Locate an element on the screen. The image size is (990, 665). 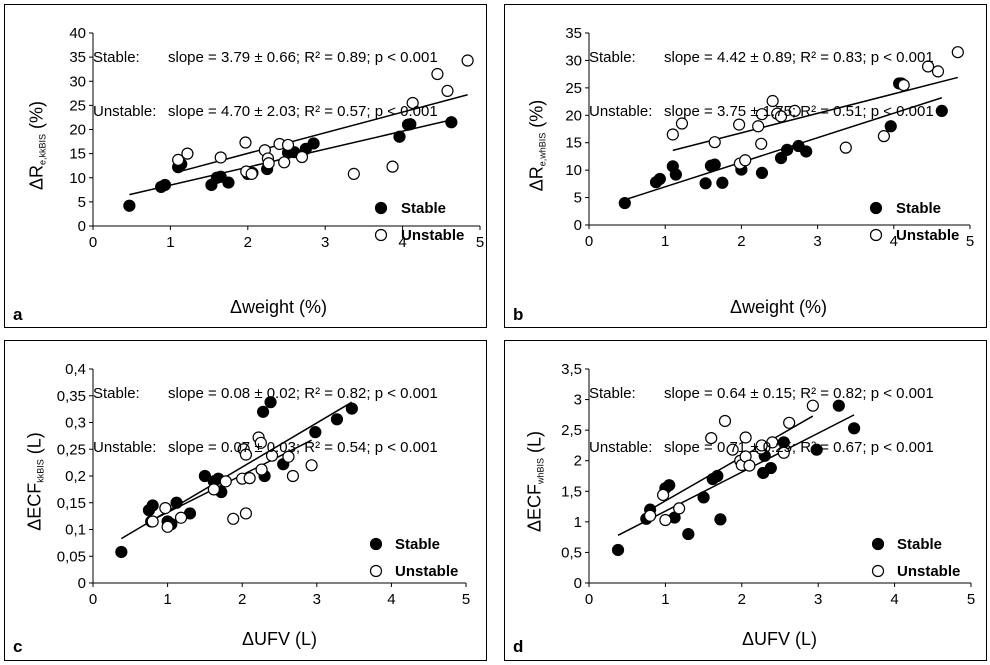
panel-letter-d: d is located at coordinates (518, 646).